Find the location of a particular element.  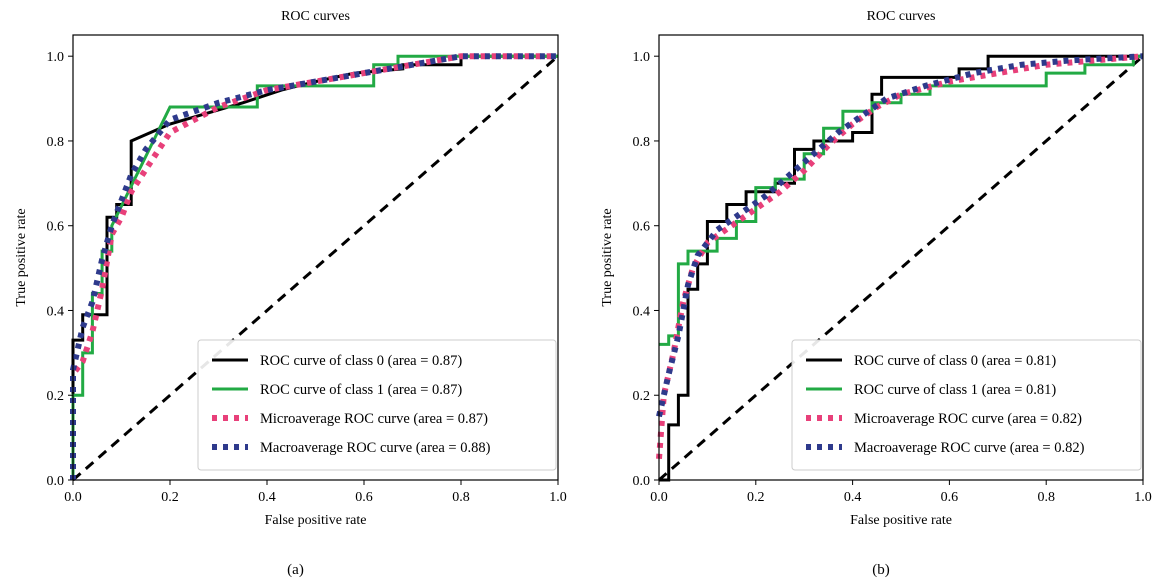

legend-entry: Macroaverage ROC curve (area = 0.82) is located at coordinates (969, 448).